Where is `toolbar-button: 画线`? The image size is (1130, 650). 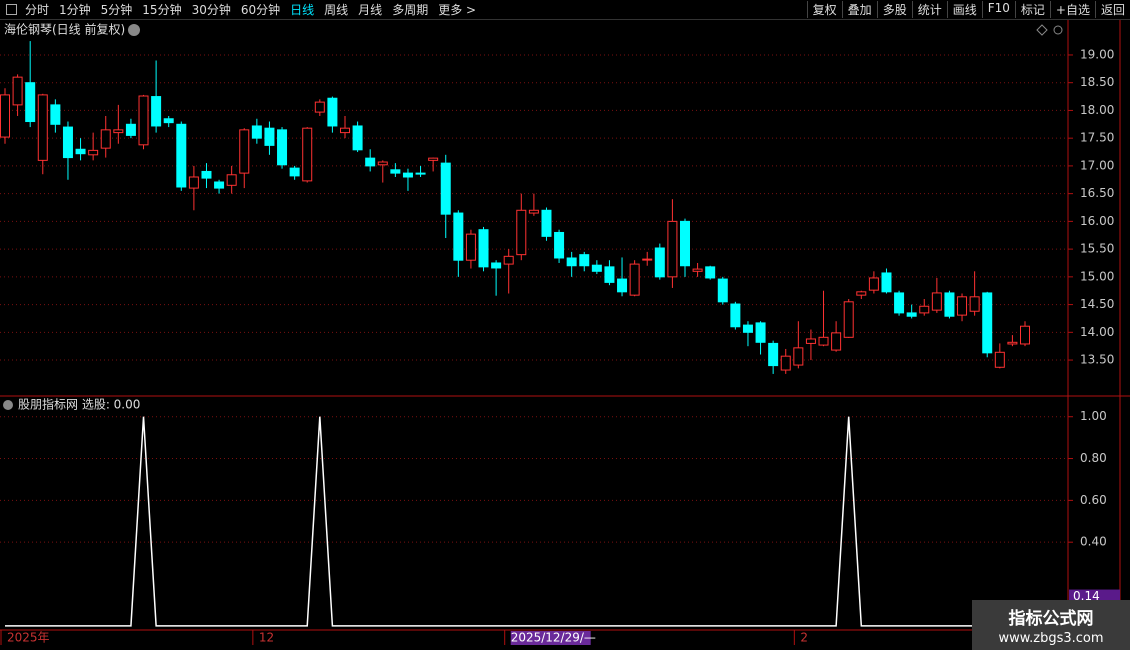
toolbar-button: 画线 is located at coordinates (964, 9).